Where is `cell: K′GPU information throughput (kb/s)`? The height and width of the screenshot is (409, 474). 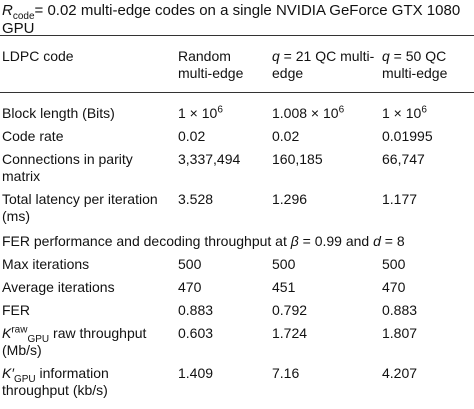 cell: K′GPU information throughput (kb/s) is located at coordinates (88, 383).